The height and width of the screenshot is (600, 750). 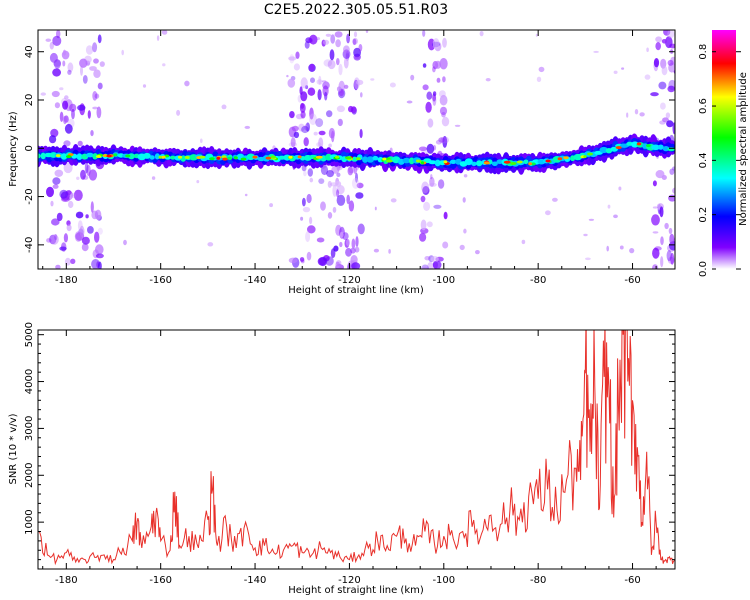 What do you see at coordinates (29, 475) in the screenshot?
I see `snr-ytick-label: 2000` at bounding box center [29, 475].